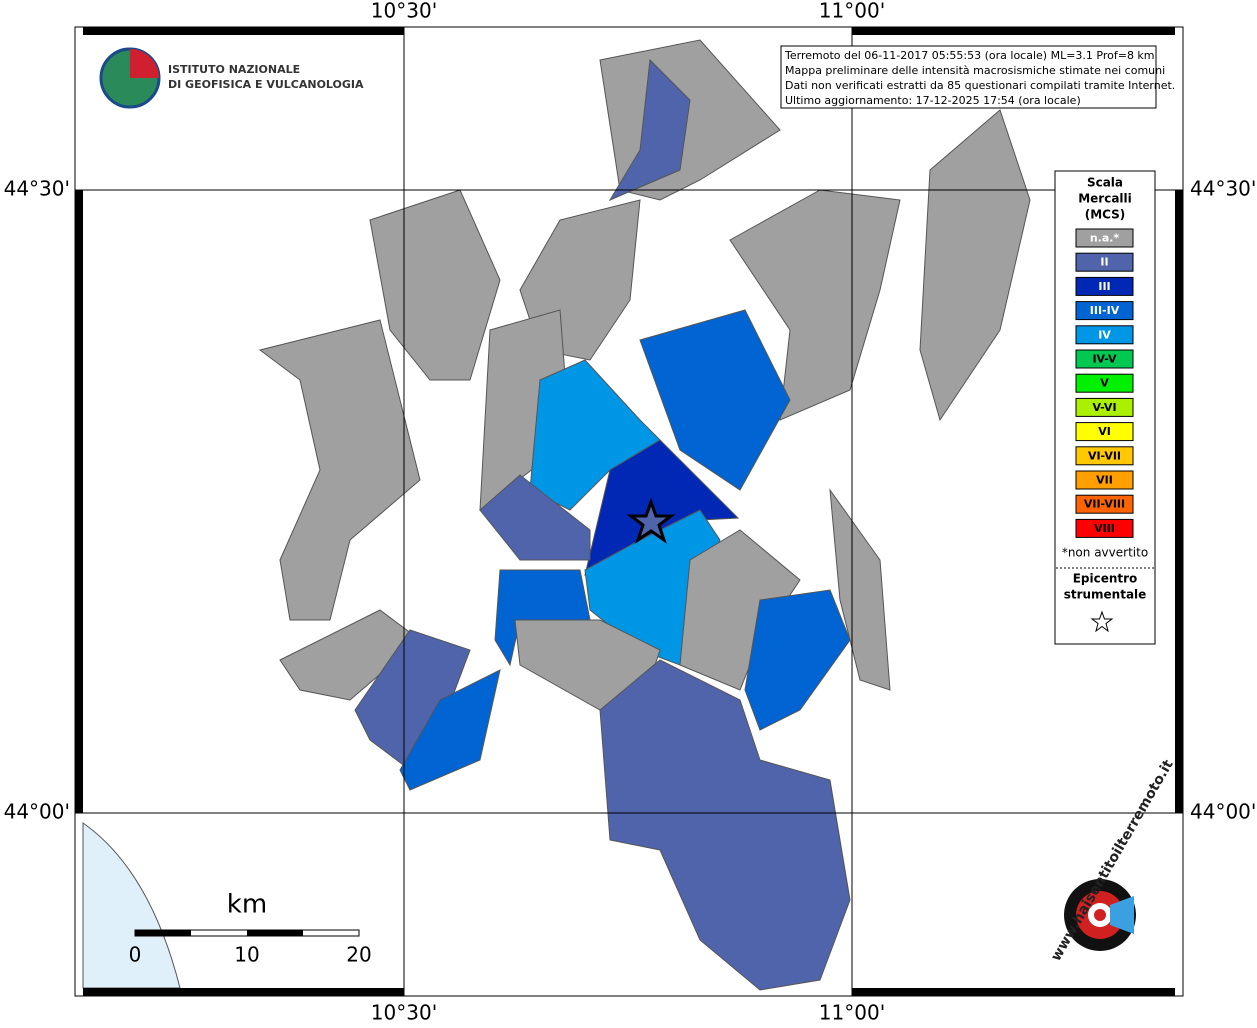 This screenshot has height=1028, width=1257. Describe the element at coordinates (651, 520) in the screenshot. I see `epicenter-star` at that location.